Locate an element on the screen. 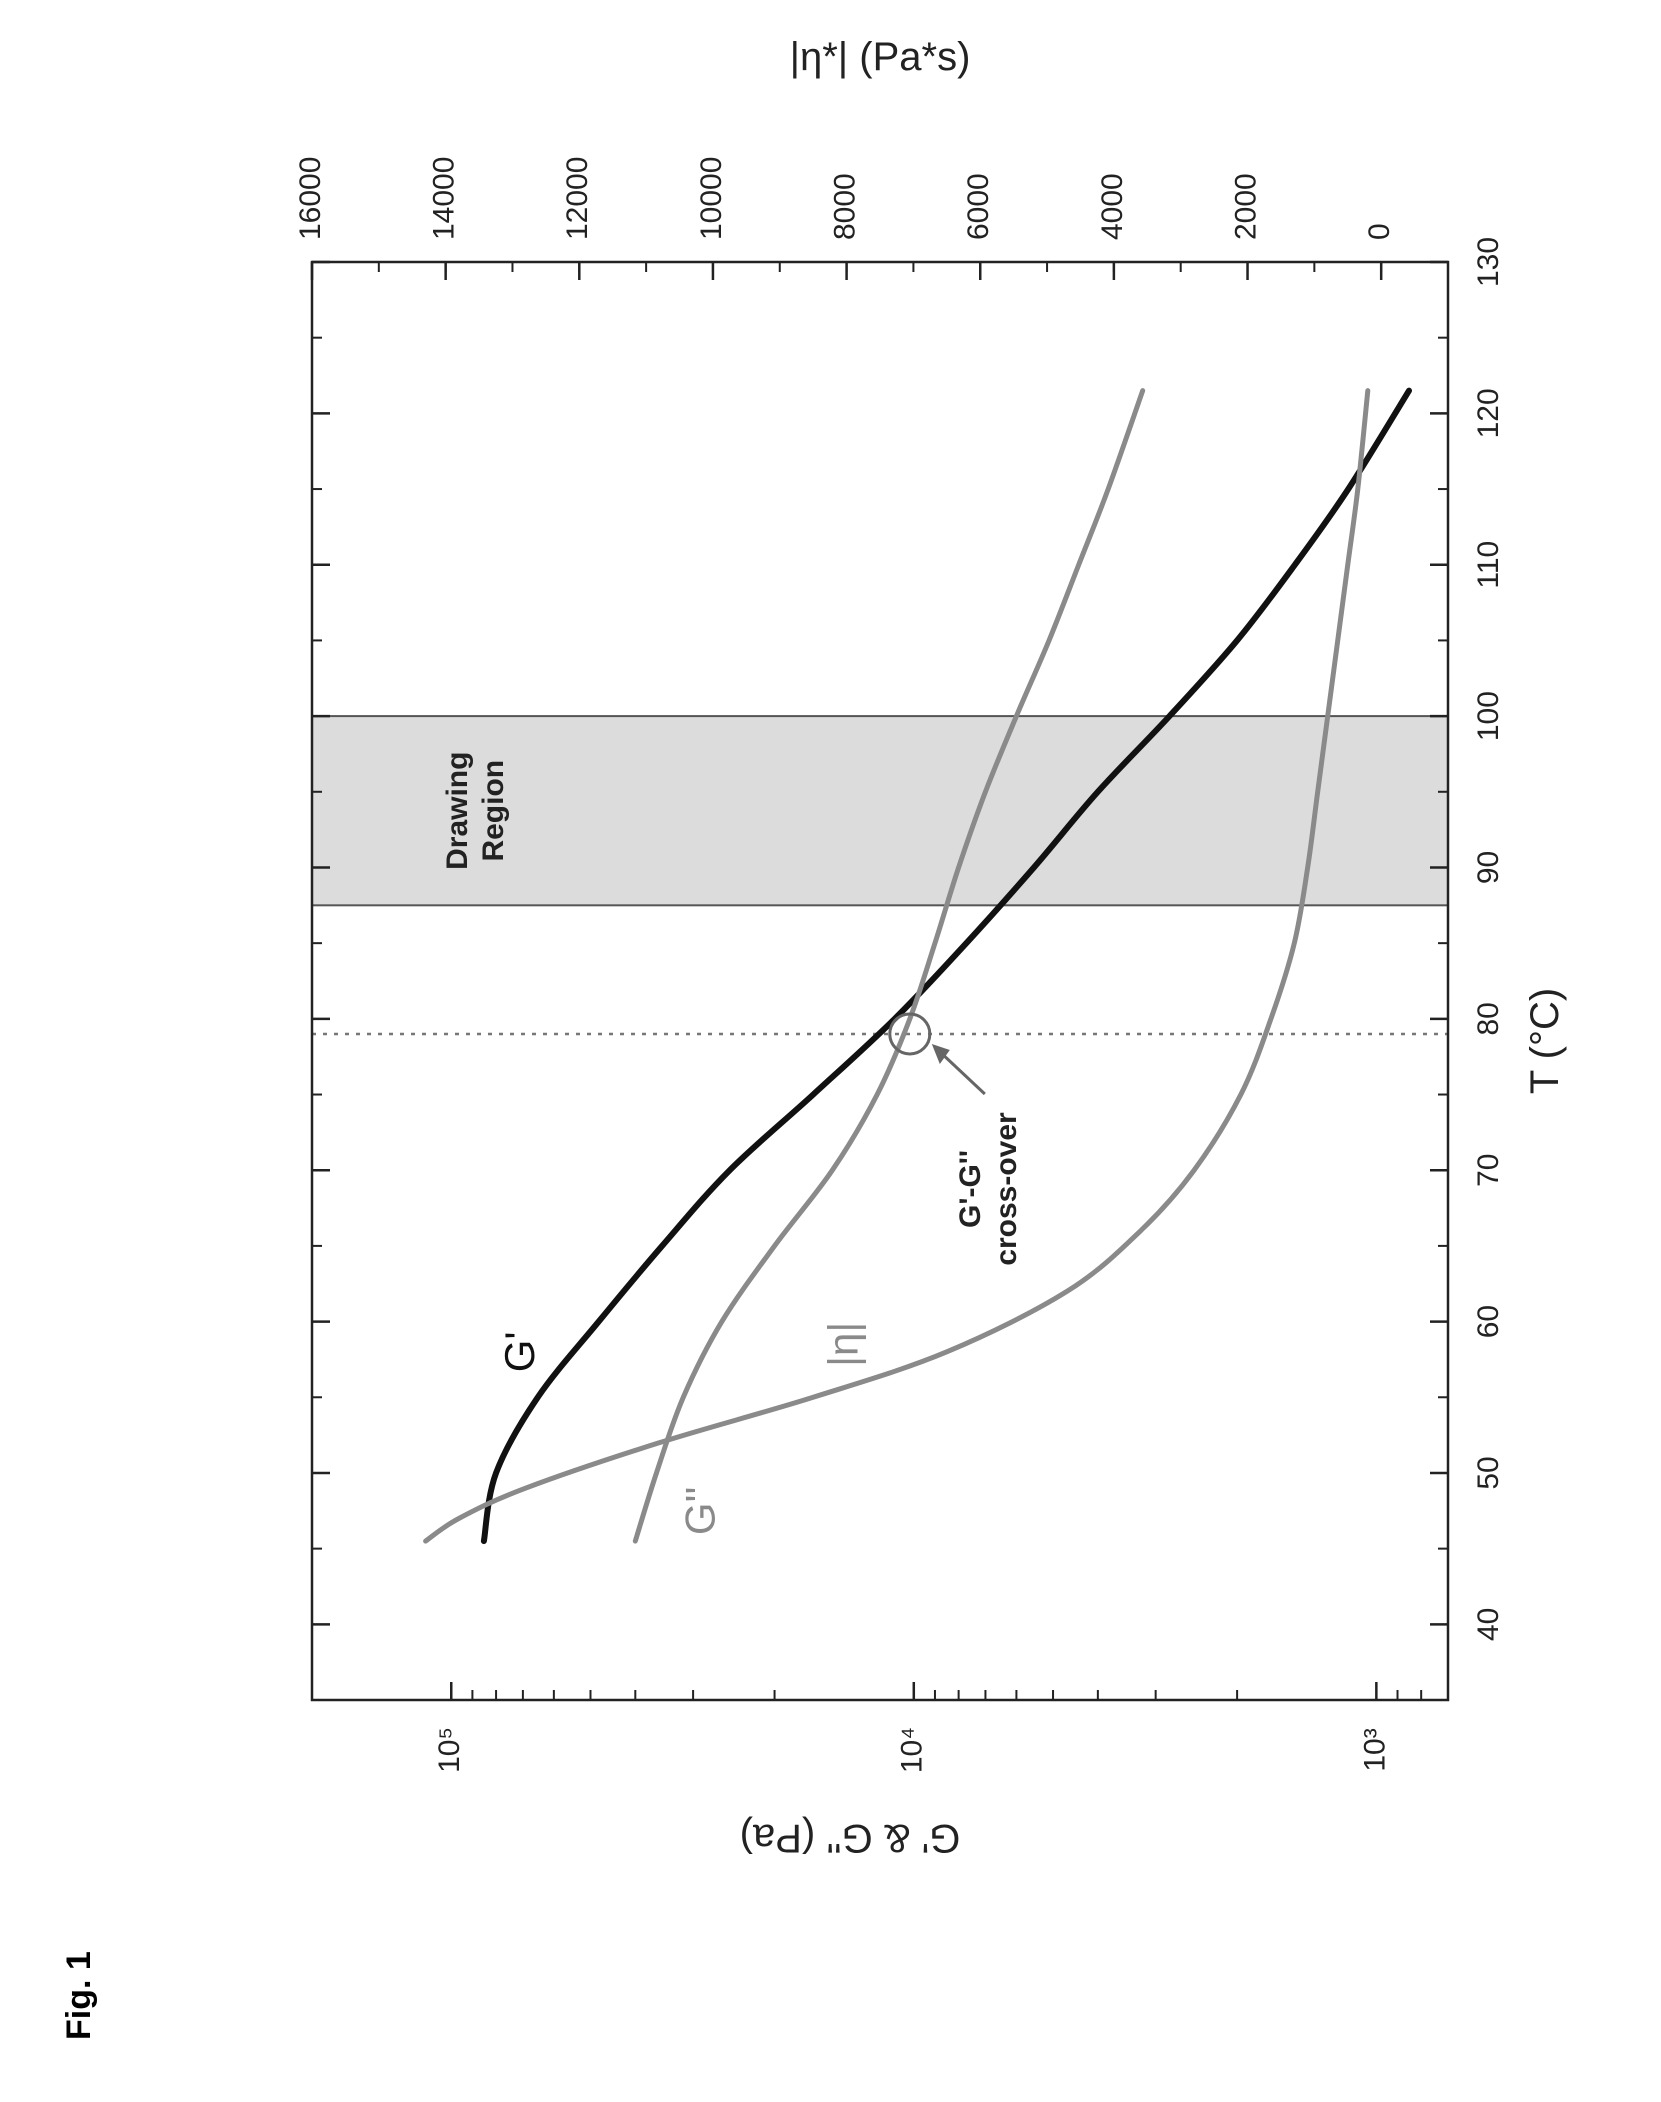 This screenshot has width=1661, height=2102. y-right-tick-label: 10000 is located at coordinates (711, 198).